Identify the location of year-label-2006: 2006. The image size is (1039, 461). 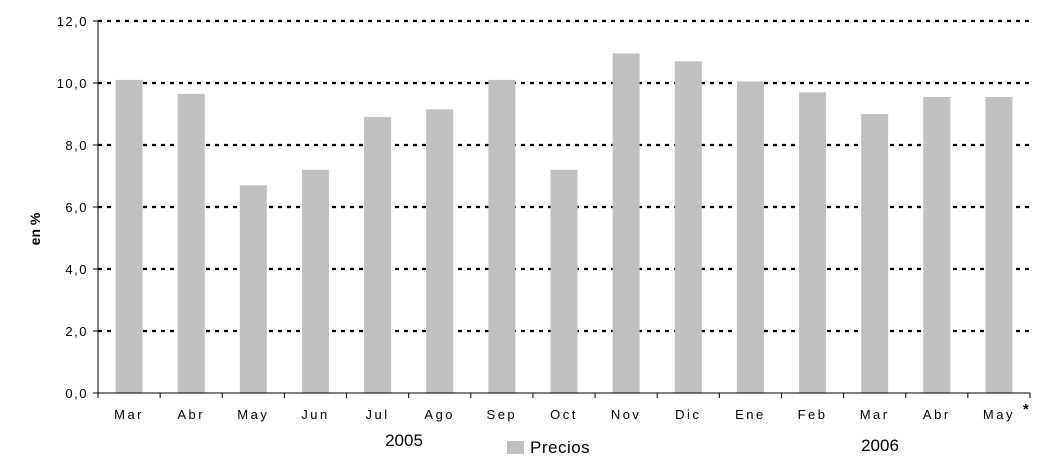
(880, 445).